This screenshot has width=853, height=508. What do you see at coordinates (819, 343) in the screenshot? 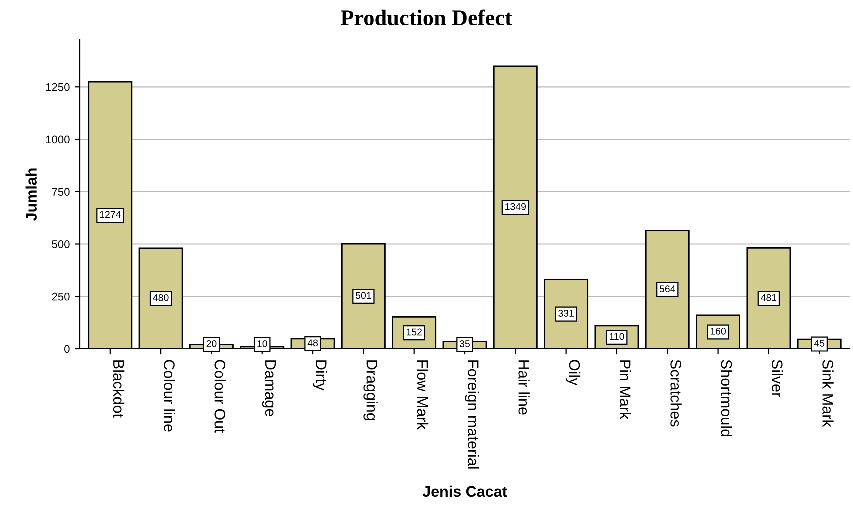
I see `data-label: 45` at bounding box center [819, 343].